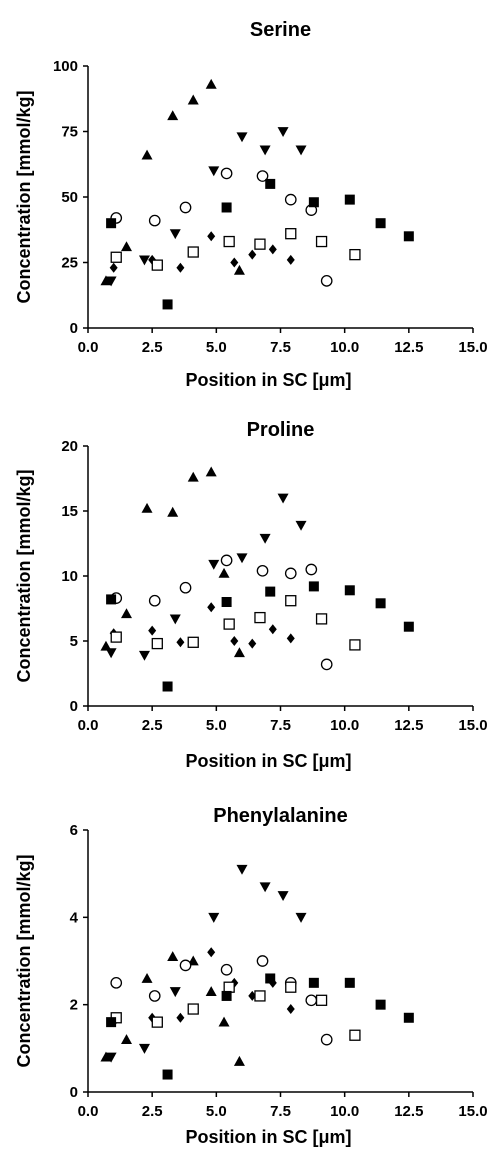 This screenshot has height=1151, width=500. Describe the element at coordinates (74, 1005) in the screenshot. I see `y-tick-label: 2` at that location.